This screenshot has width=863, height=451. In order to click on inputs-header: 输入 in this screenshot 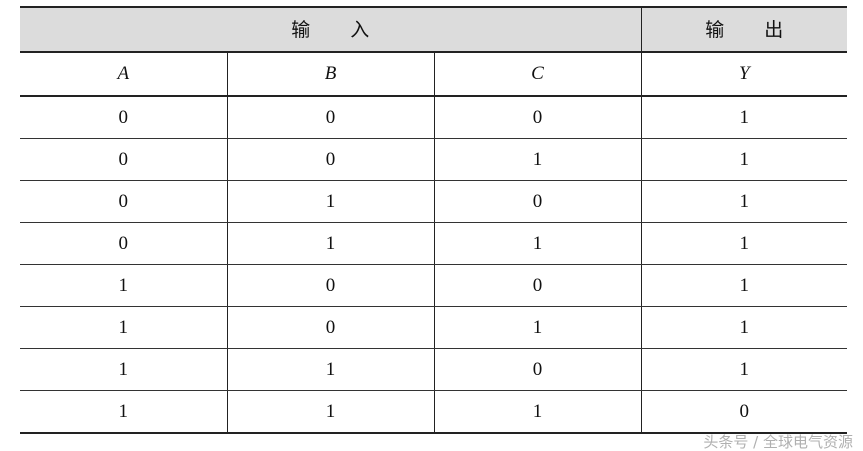, I will do `click(331, 29)`.